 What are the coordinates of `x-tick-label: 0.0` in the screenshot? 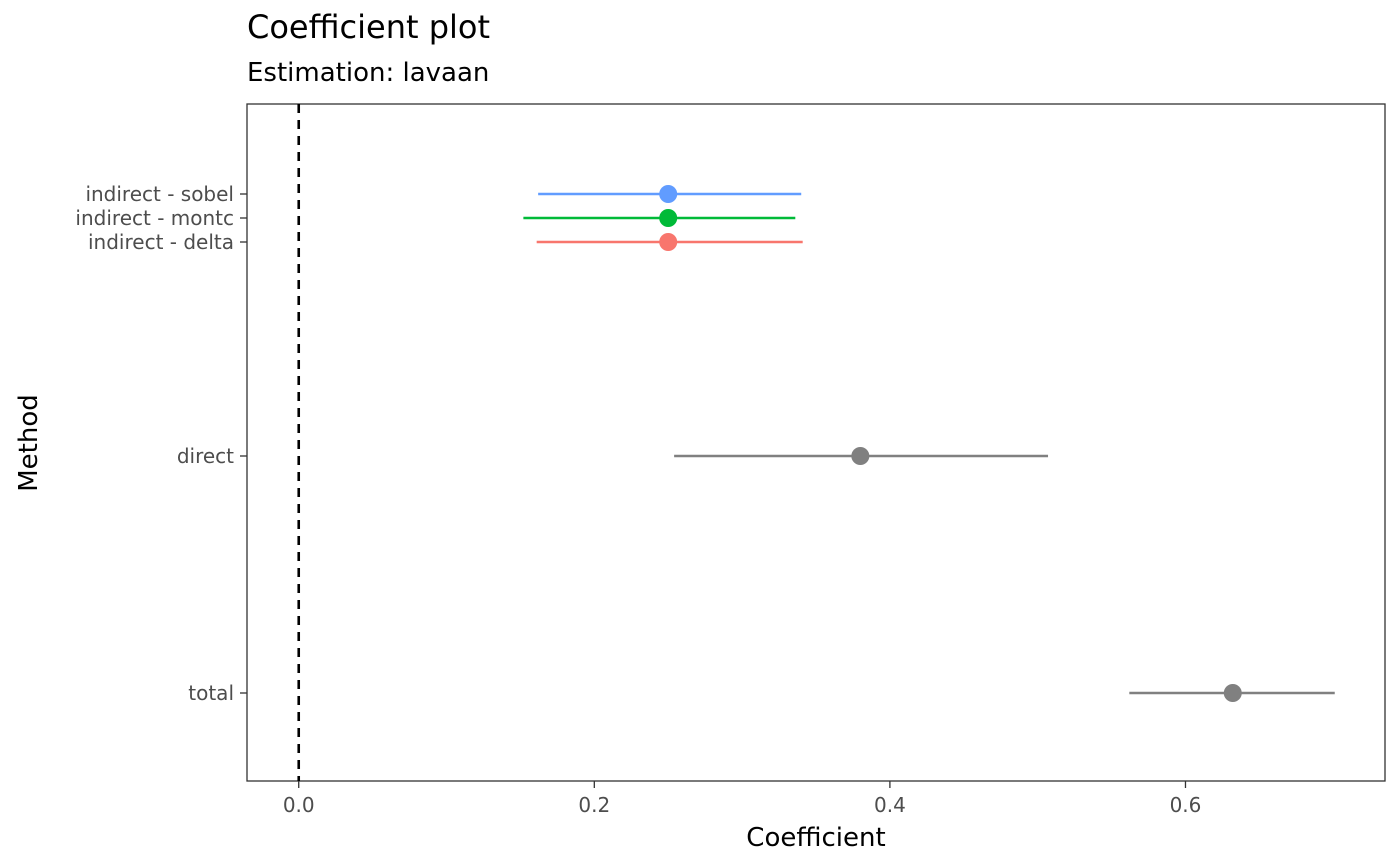 It's located at (299, 805).